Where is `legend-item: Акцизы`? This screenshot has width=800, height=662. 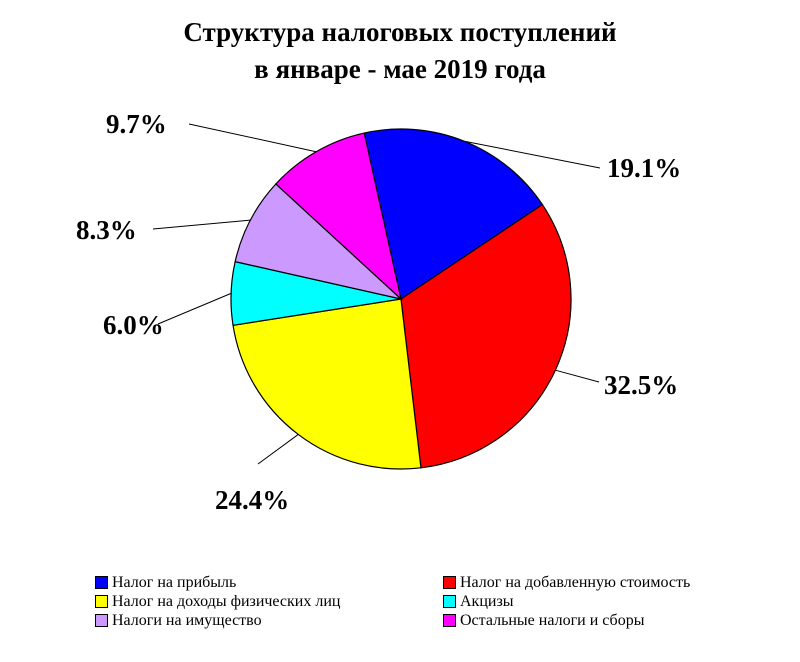
legend-item: Акцизы is located at coordinates (478, 602).